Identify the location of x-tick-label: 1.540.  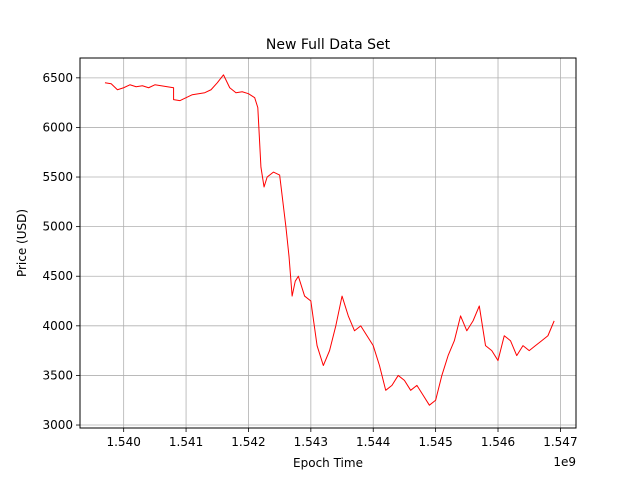
(123, 442).